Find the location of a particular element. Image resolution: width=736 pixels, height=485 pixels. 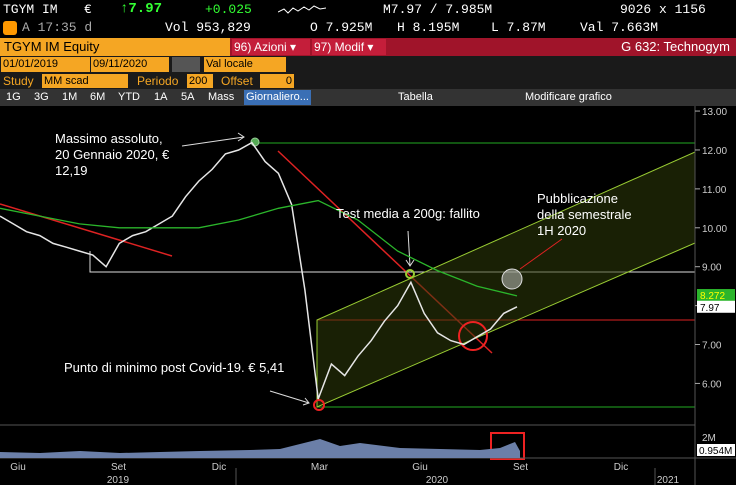

low: L 7.87M is located at coordinates (518, 27).